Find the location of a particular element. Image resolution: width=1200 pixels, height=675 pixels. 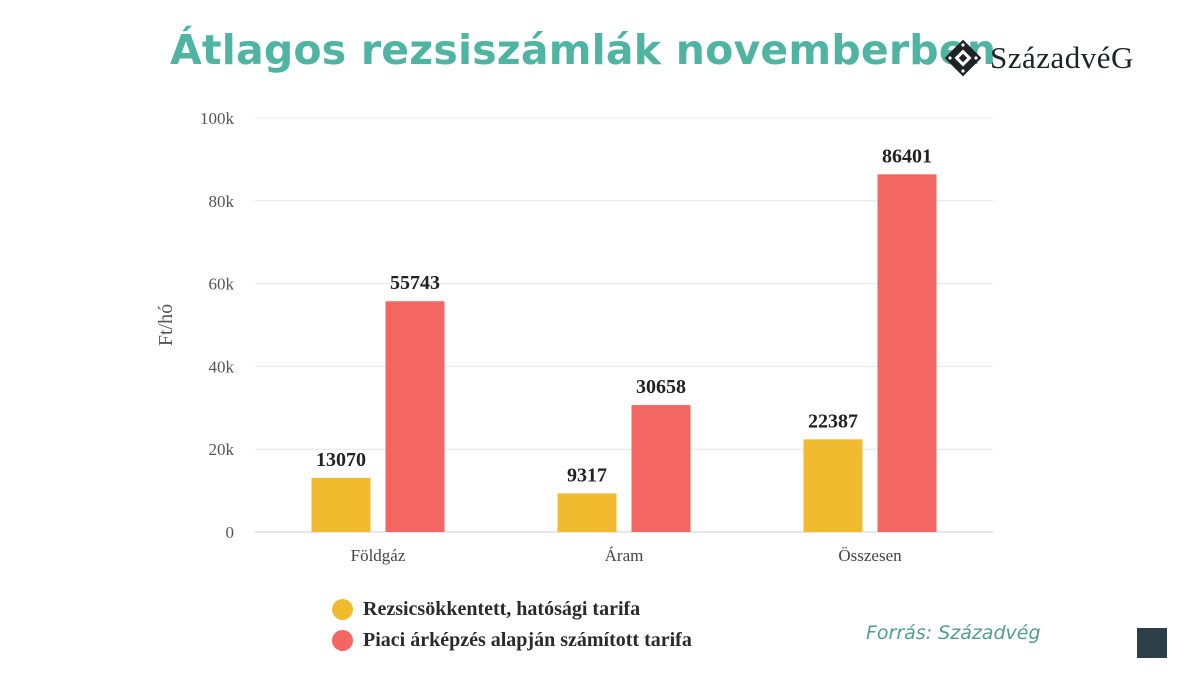

source-note: Forrás: Századvég is located at coordinates (953, 633).